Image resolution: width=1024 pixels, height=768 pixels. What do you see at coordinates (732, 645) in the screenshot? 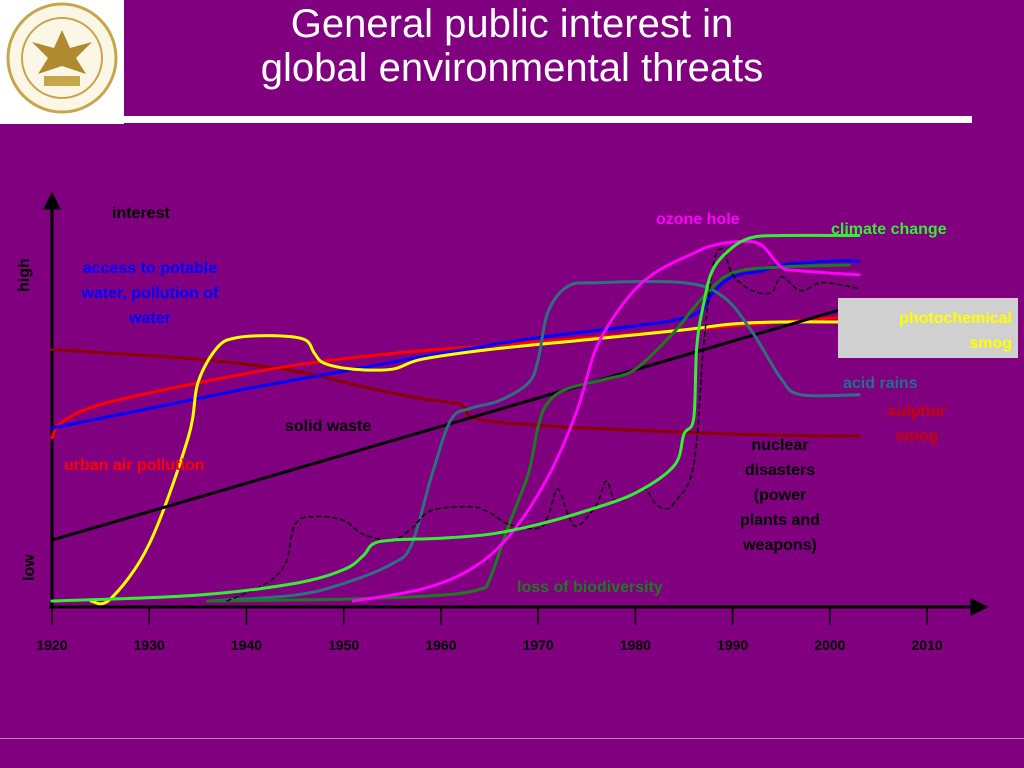
I see `x-tick-label: 1990` at bounding box center [732, 645].